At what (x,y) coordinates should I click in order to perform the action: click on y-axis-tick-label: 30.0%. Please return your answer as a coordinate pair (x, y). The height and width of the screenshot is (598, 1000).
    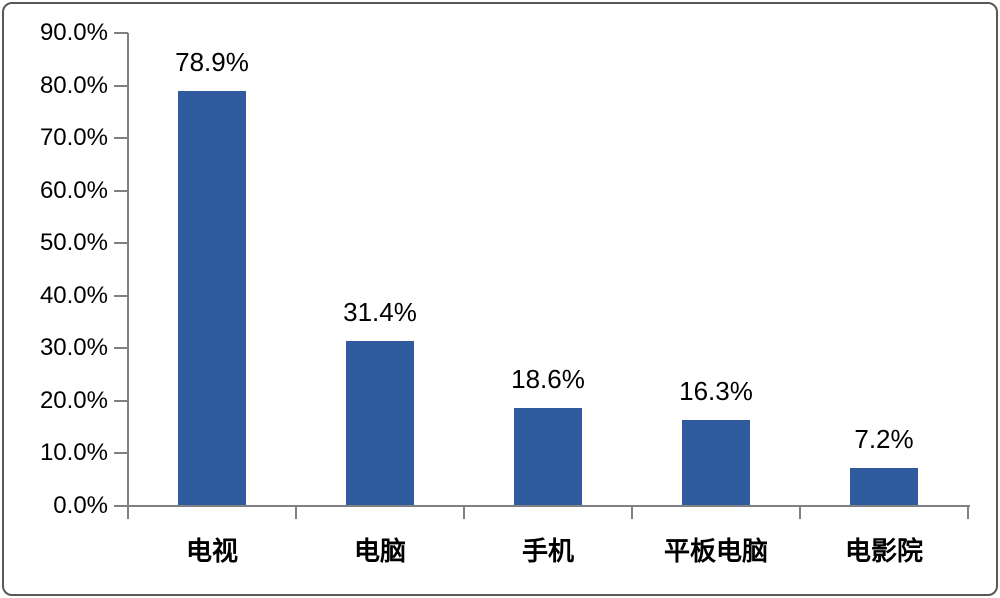
    Looking at the image, I should click on (73, 347).